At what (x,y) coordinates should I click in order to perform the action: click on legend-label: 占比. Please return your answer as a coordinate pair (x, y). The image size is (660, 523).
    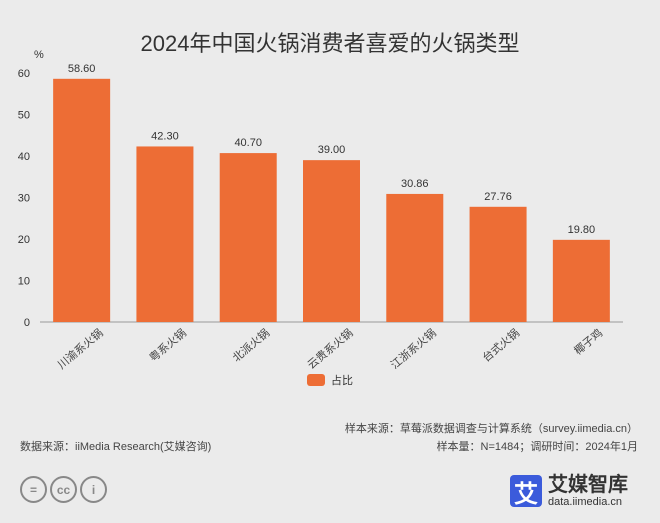
    Looking at the image, I should click on (342, 380).